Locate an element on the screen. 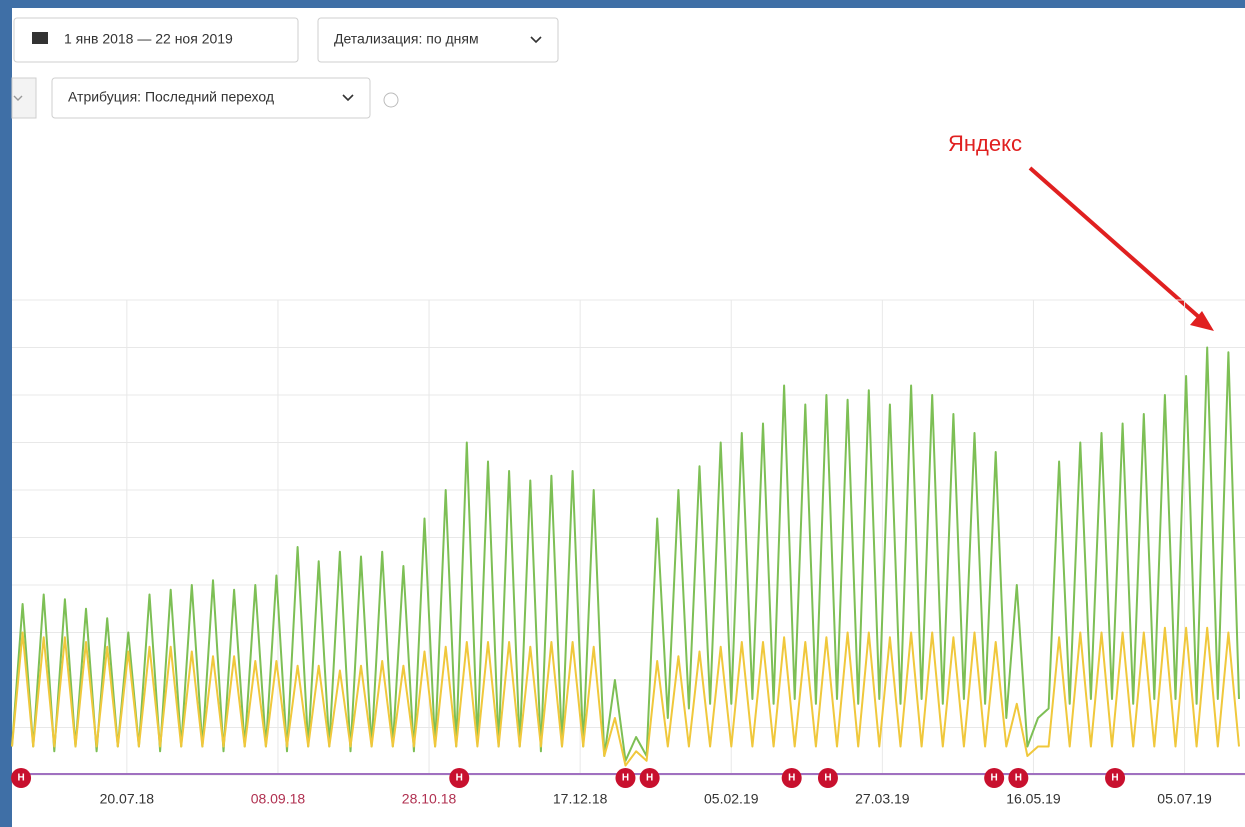 This screenshot has width=1245, height=827. segment-button is located at coordinates (24, 98).